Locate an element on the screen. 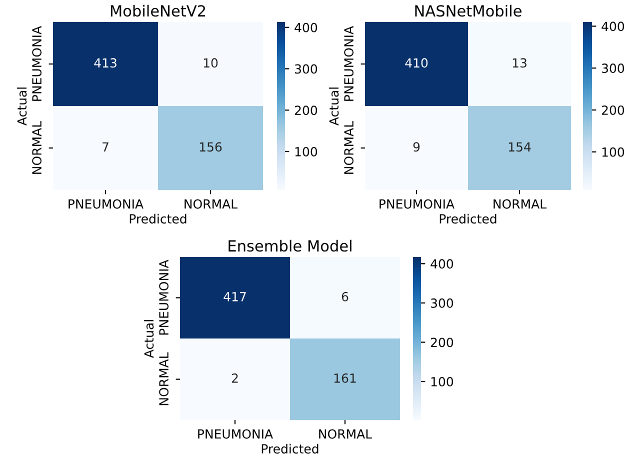 The width and height of the screenshot is (644, 461). chart-title: MobileNetV2 is located at coordinates (158, 10).